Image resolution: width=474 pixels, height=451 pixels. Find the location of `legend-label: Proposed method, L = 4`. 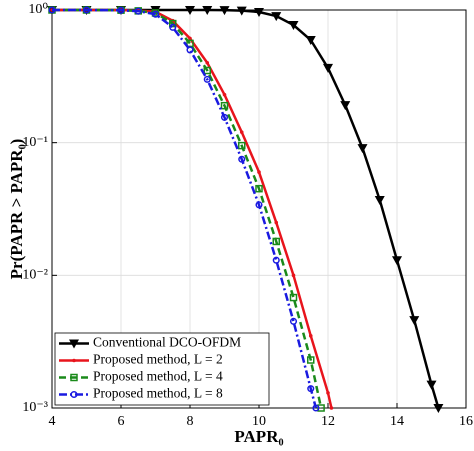

legend-label: Proposed method, L = 4 is located at coordinates (158, 376).